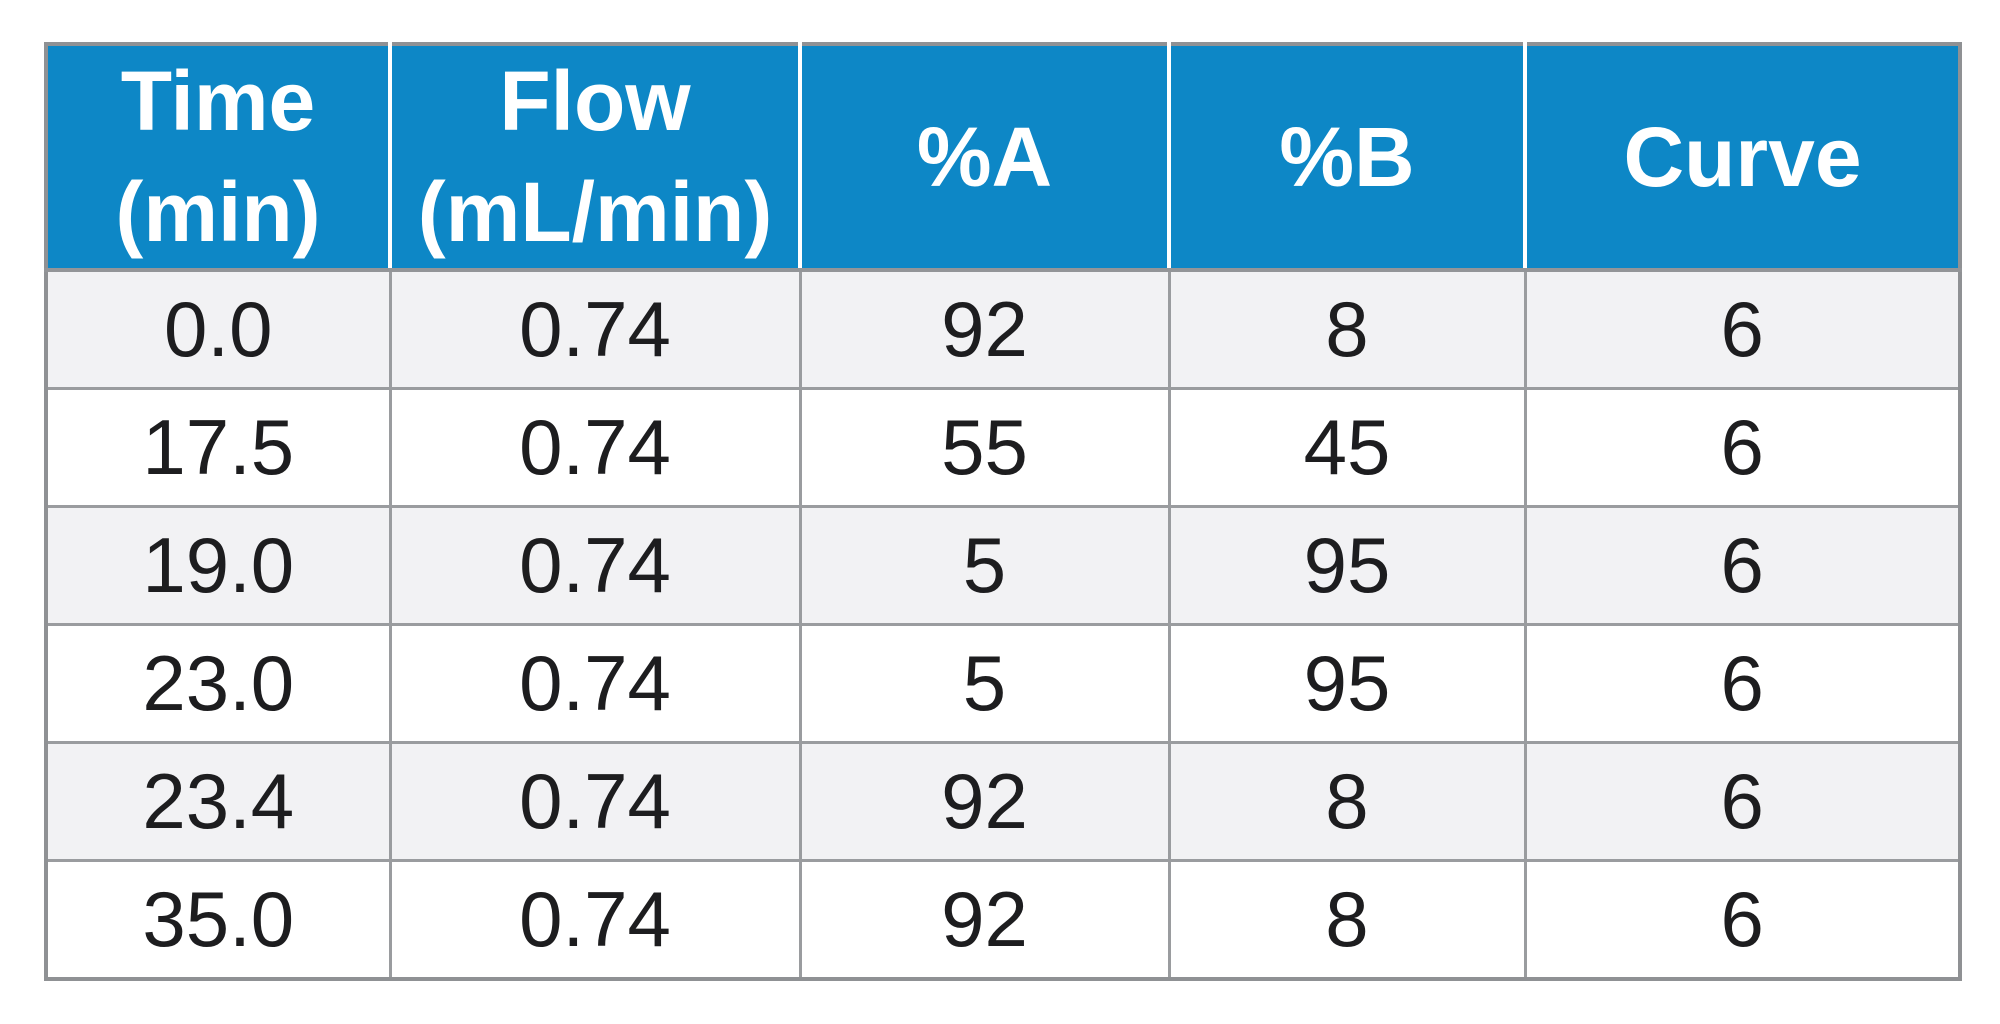  What do you see at coordinates (595, 101) in the screenshot?
I see `header-flow-line1: Flow` at bounding box center [595, 101].